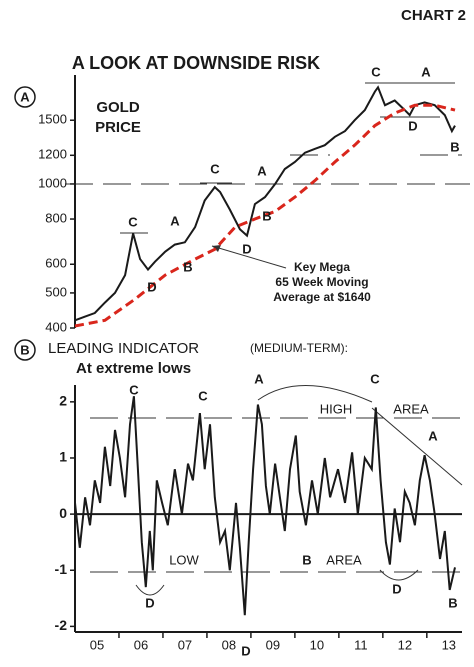  What do you see at coordinates (52, 119) in the screenshot?
I see `y-tick-label: 1500` at bounding box center [52, 119].